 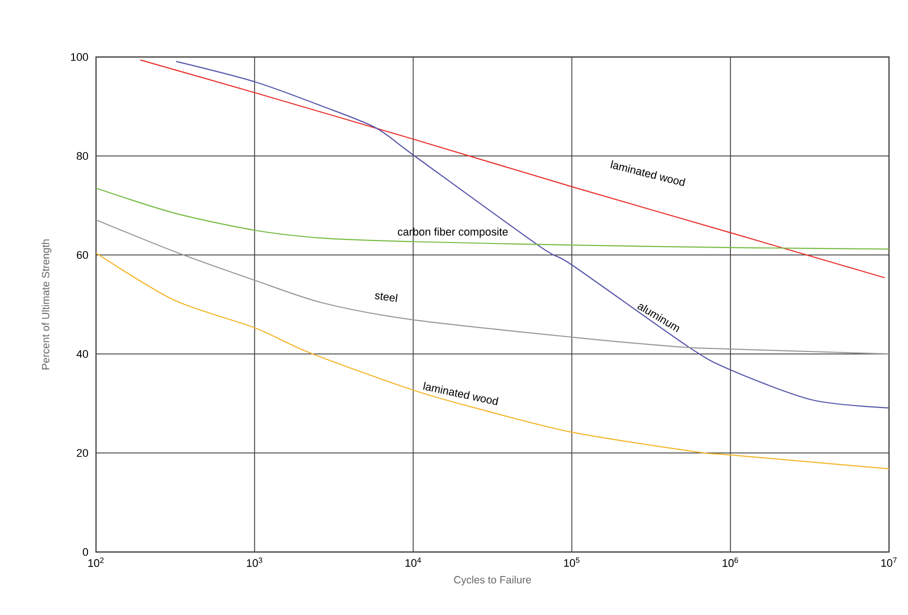 I want to click on y-tick-label: 40, so click(x=82, y=354).